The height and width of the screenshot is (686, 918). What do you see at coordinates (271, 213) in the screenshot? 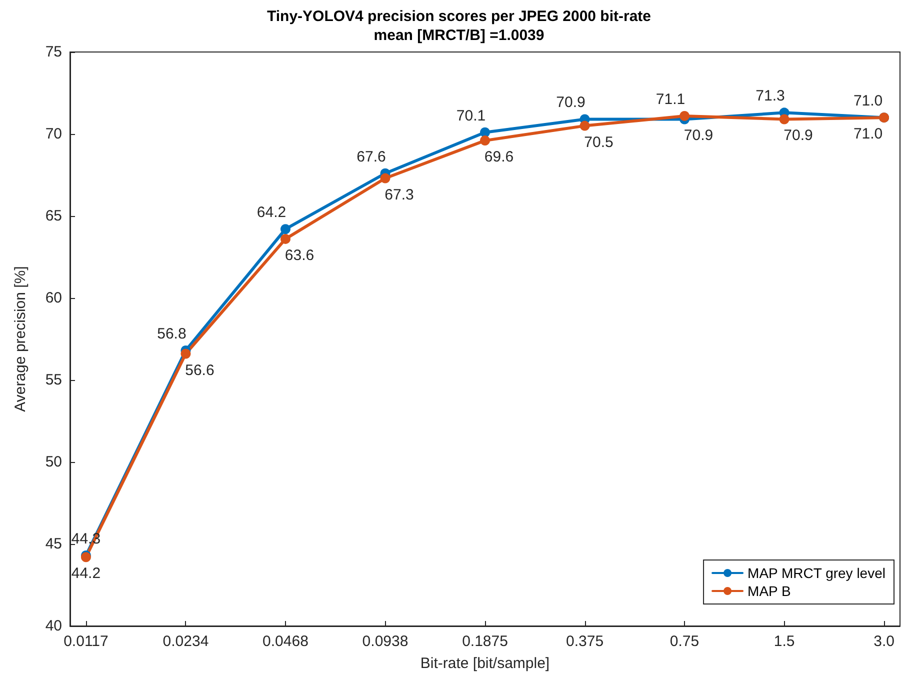
I see `data-label: 64.2` at bounding box center [271, 213].